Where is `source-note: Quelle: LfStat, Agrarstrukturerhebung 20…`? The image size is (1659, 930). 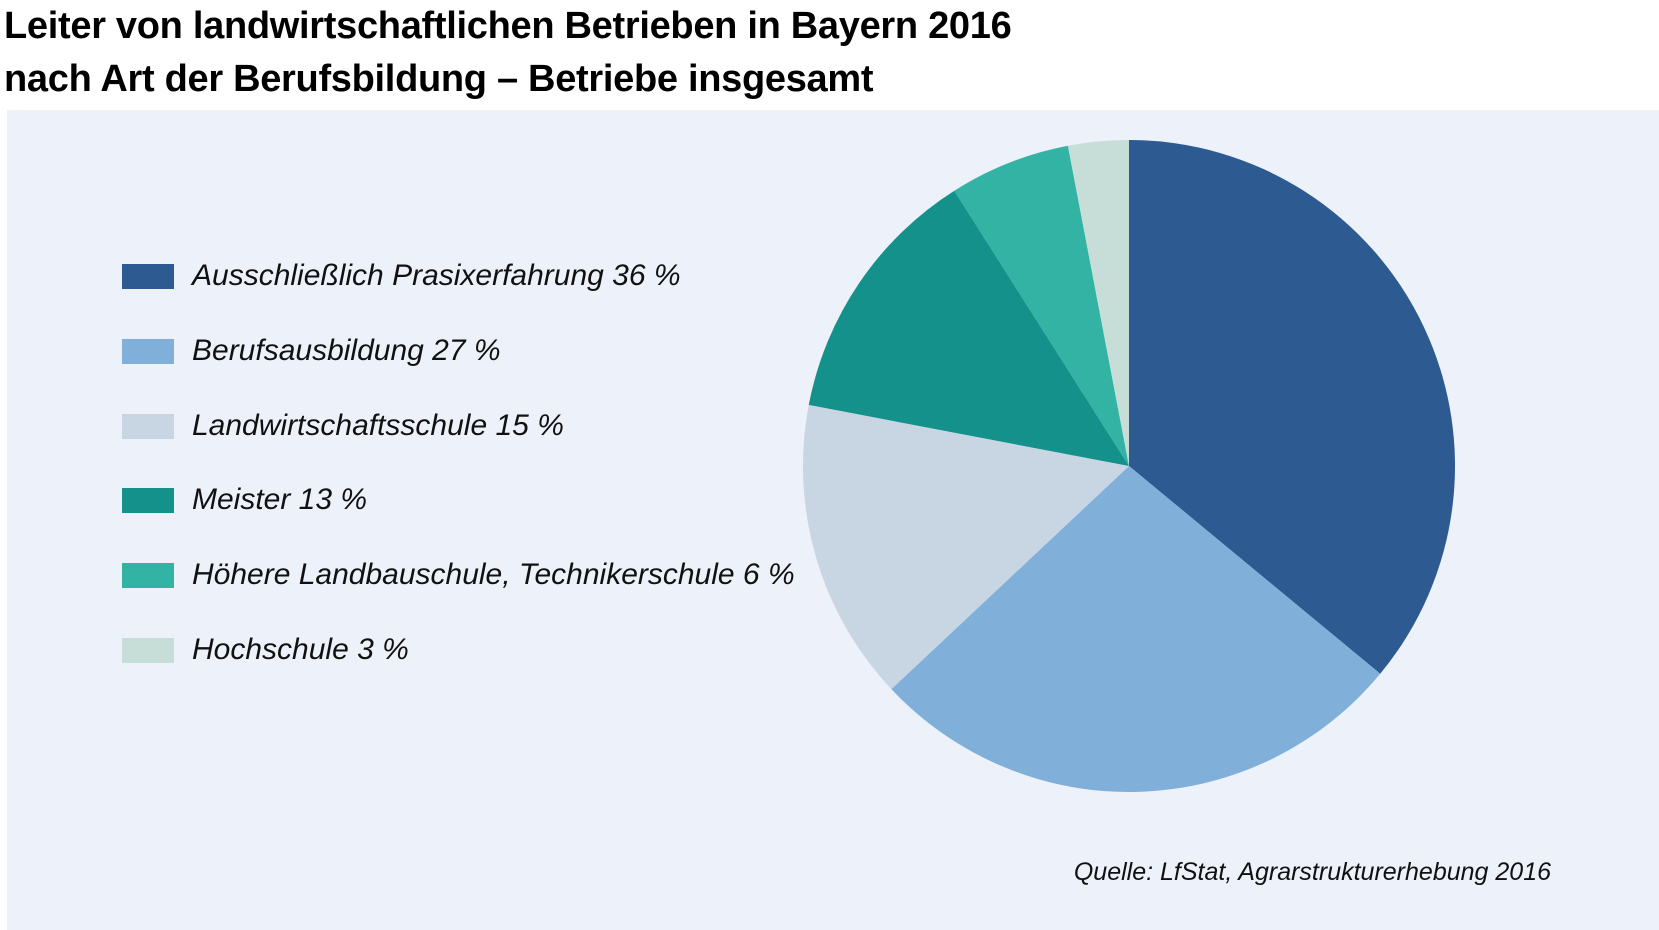
source-note: Quelle: LfStat, Agrarstrukturerhebung 20… is located at coordinates (1312, 872).